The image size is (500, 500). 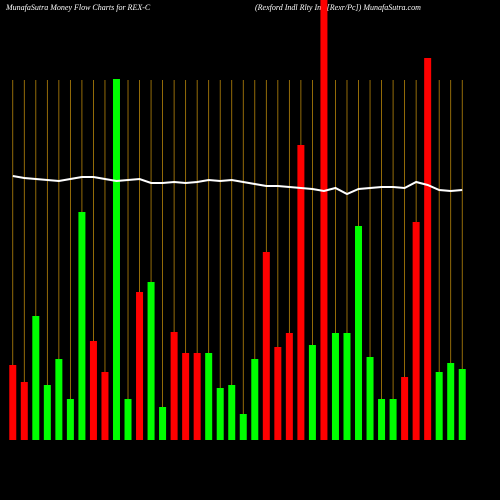 What do you see at coordinates (78, 7) in the screenshot?
I see `chart-title: MunafaSutra Money Flow Charts for REX-C` at bounding box center [78, 7].